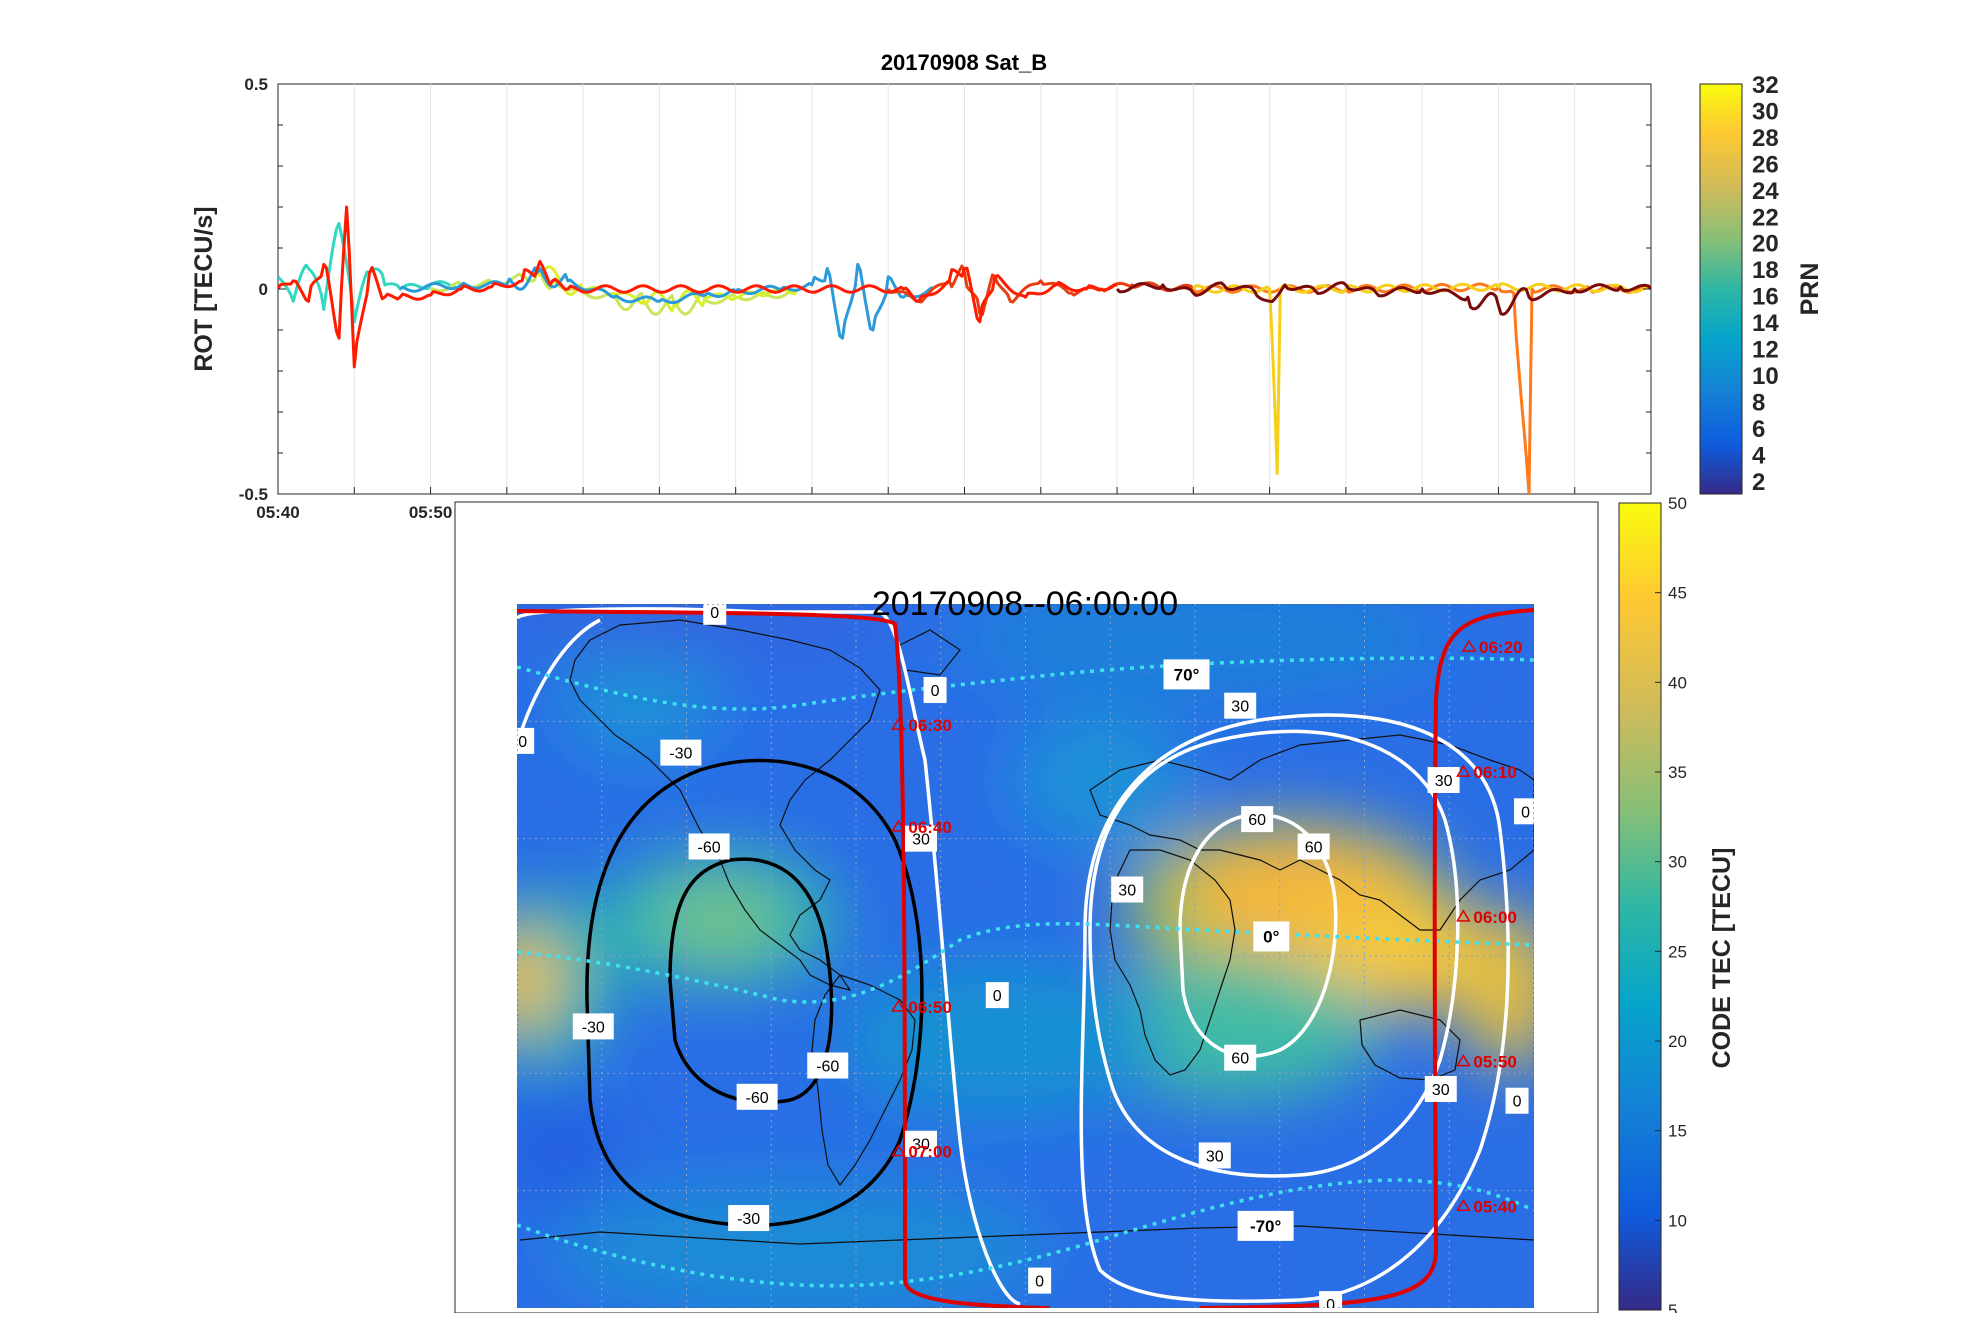  I want to click on track-time-label: 07:10, so click(1042, 1310).